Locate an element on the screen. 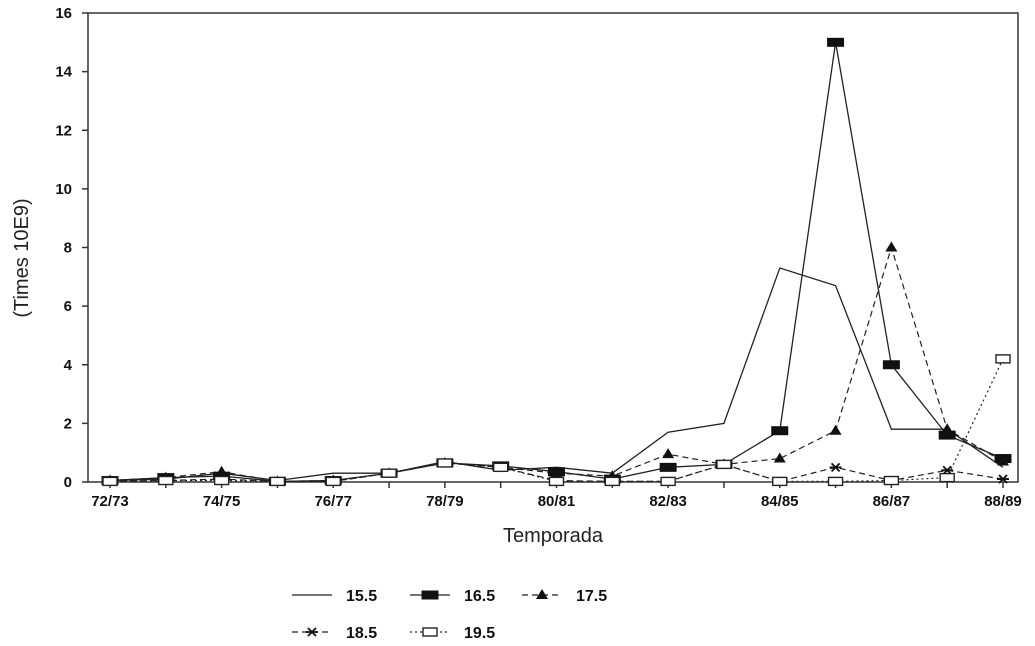  legend-label: 16.5 is located at coordinates (479, 596).